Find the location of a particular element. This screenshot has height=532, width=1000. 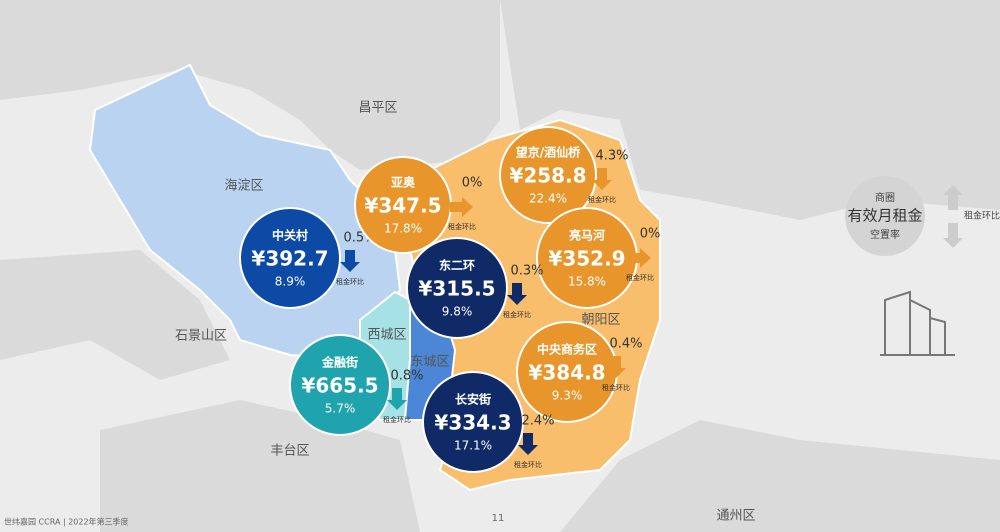

district-label: 丰台区 is located at coordinates (289, 451).